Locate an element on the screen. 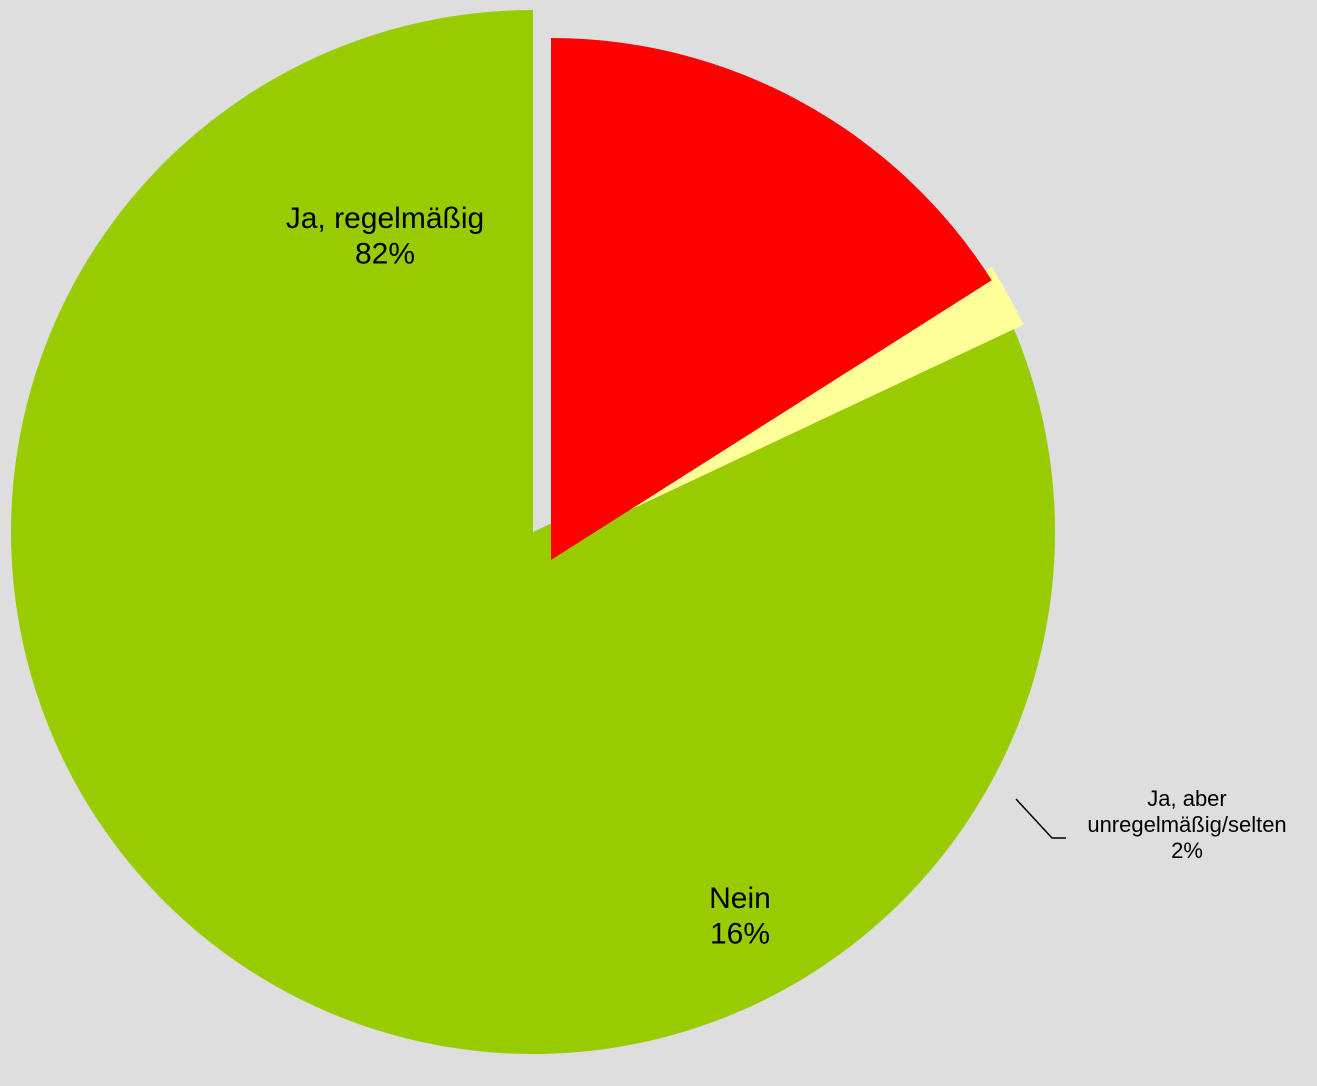  slice-label: Ja, aber unregelmäßig/selten 2% is located at coordinates (1186, 824).